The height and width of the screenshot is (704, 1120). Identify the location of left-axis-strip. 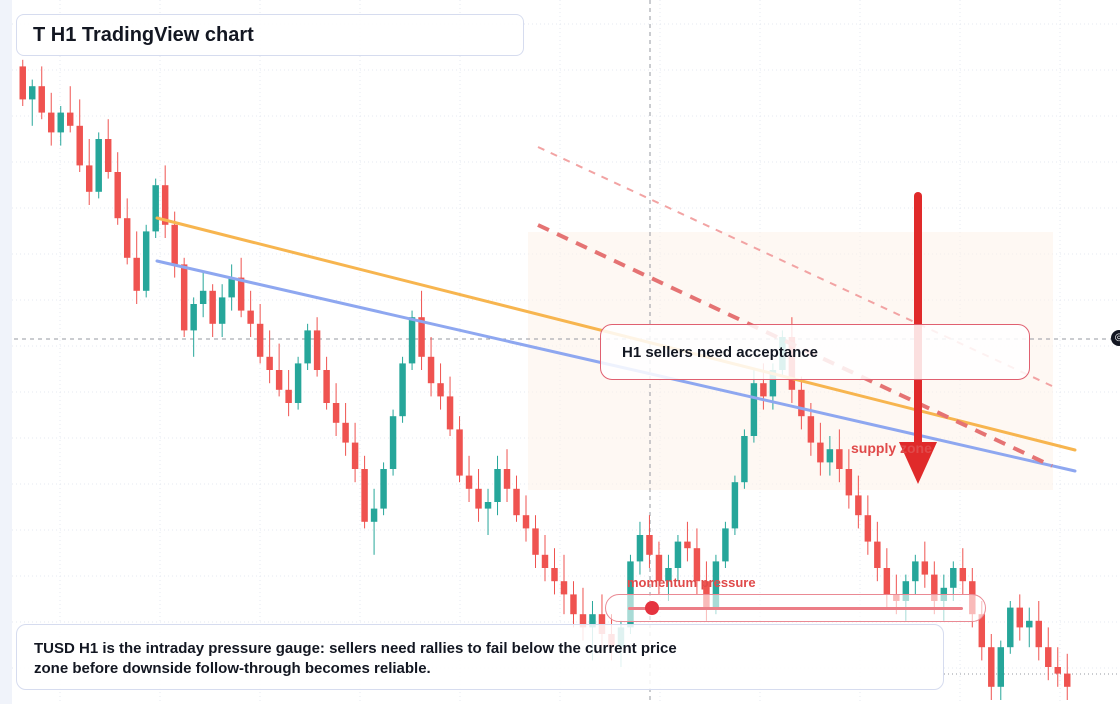
(6, 352).